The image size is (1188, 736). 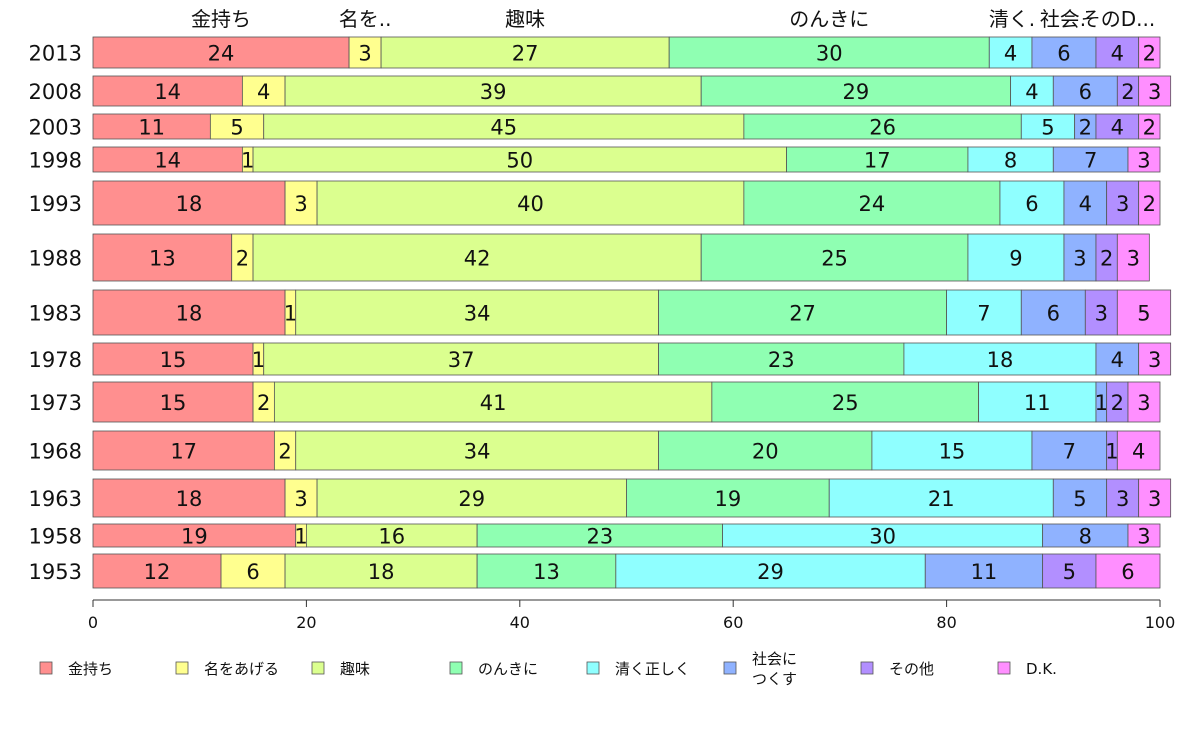 What do you see at coordinates (55, 403) in the screenshot?
I see `category-label: 1973` at bounding box center [55, 403].